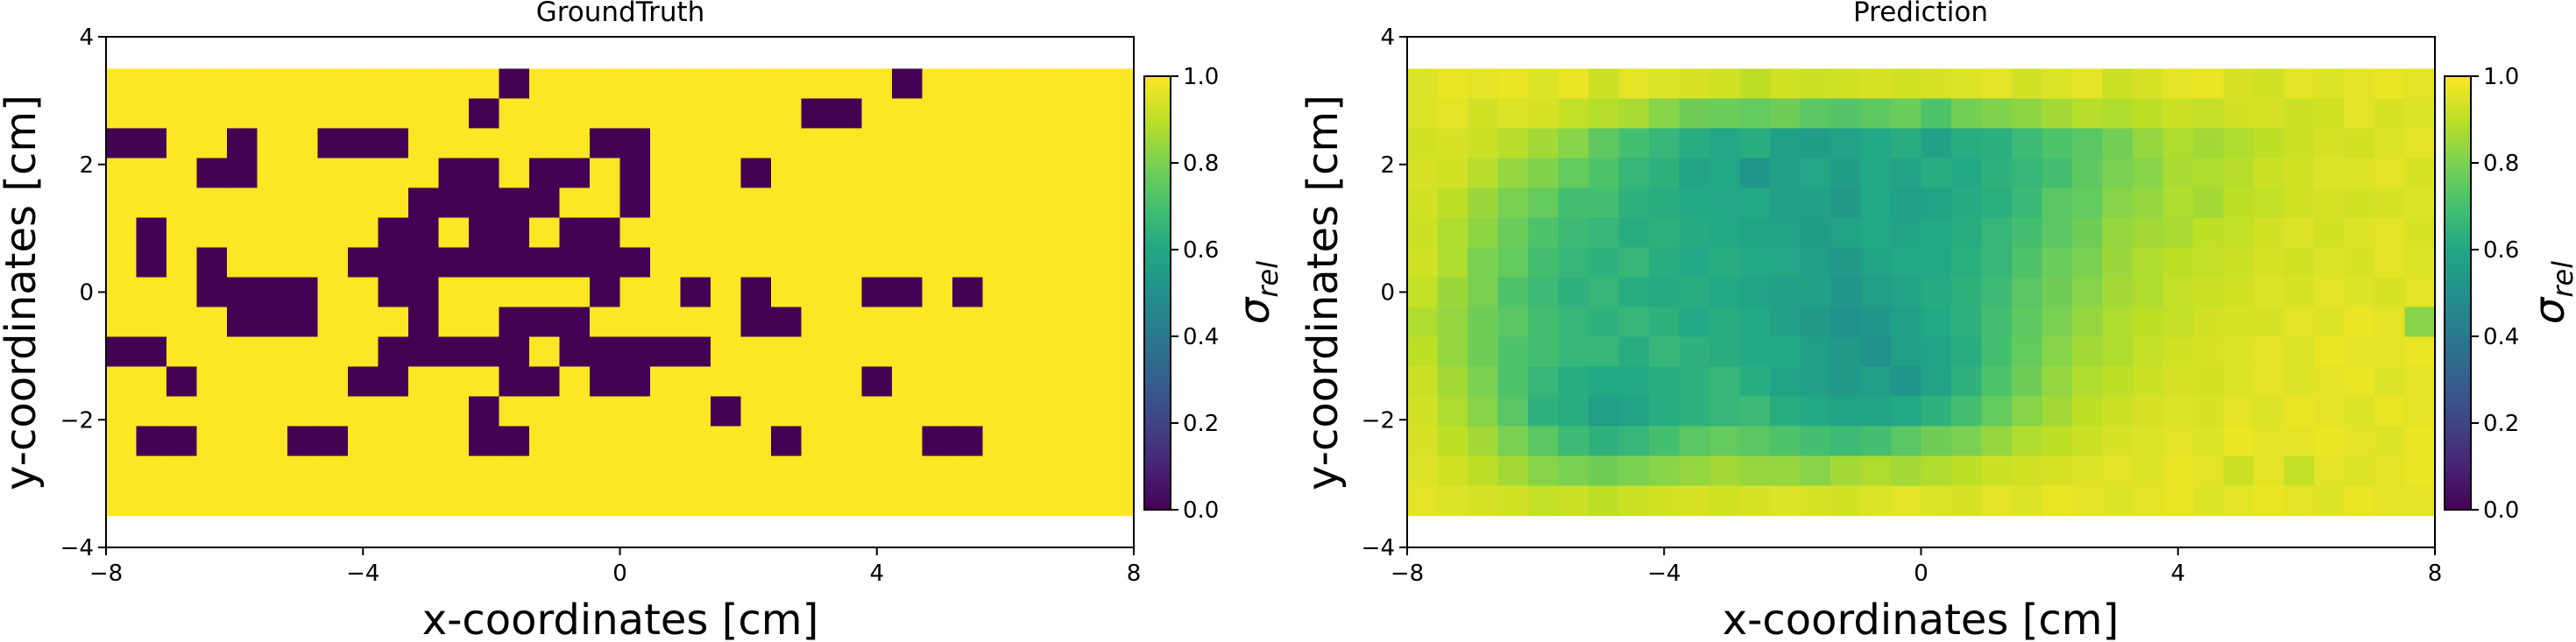 This screenshot has height=642, width=2576. I want to click on y-tick-label: −4, so click(1378, 548).